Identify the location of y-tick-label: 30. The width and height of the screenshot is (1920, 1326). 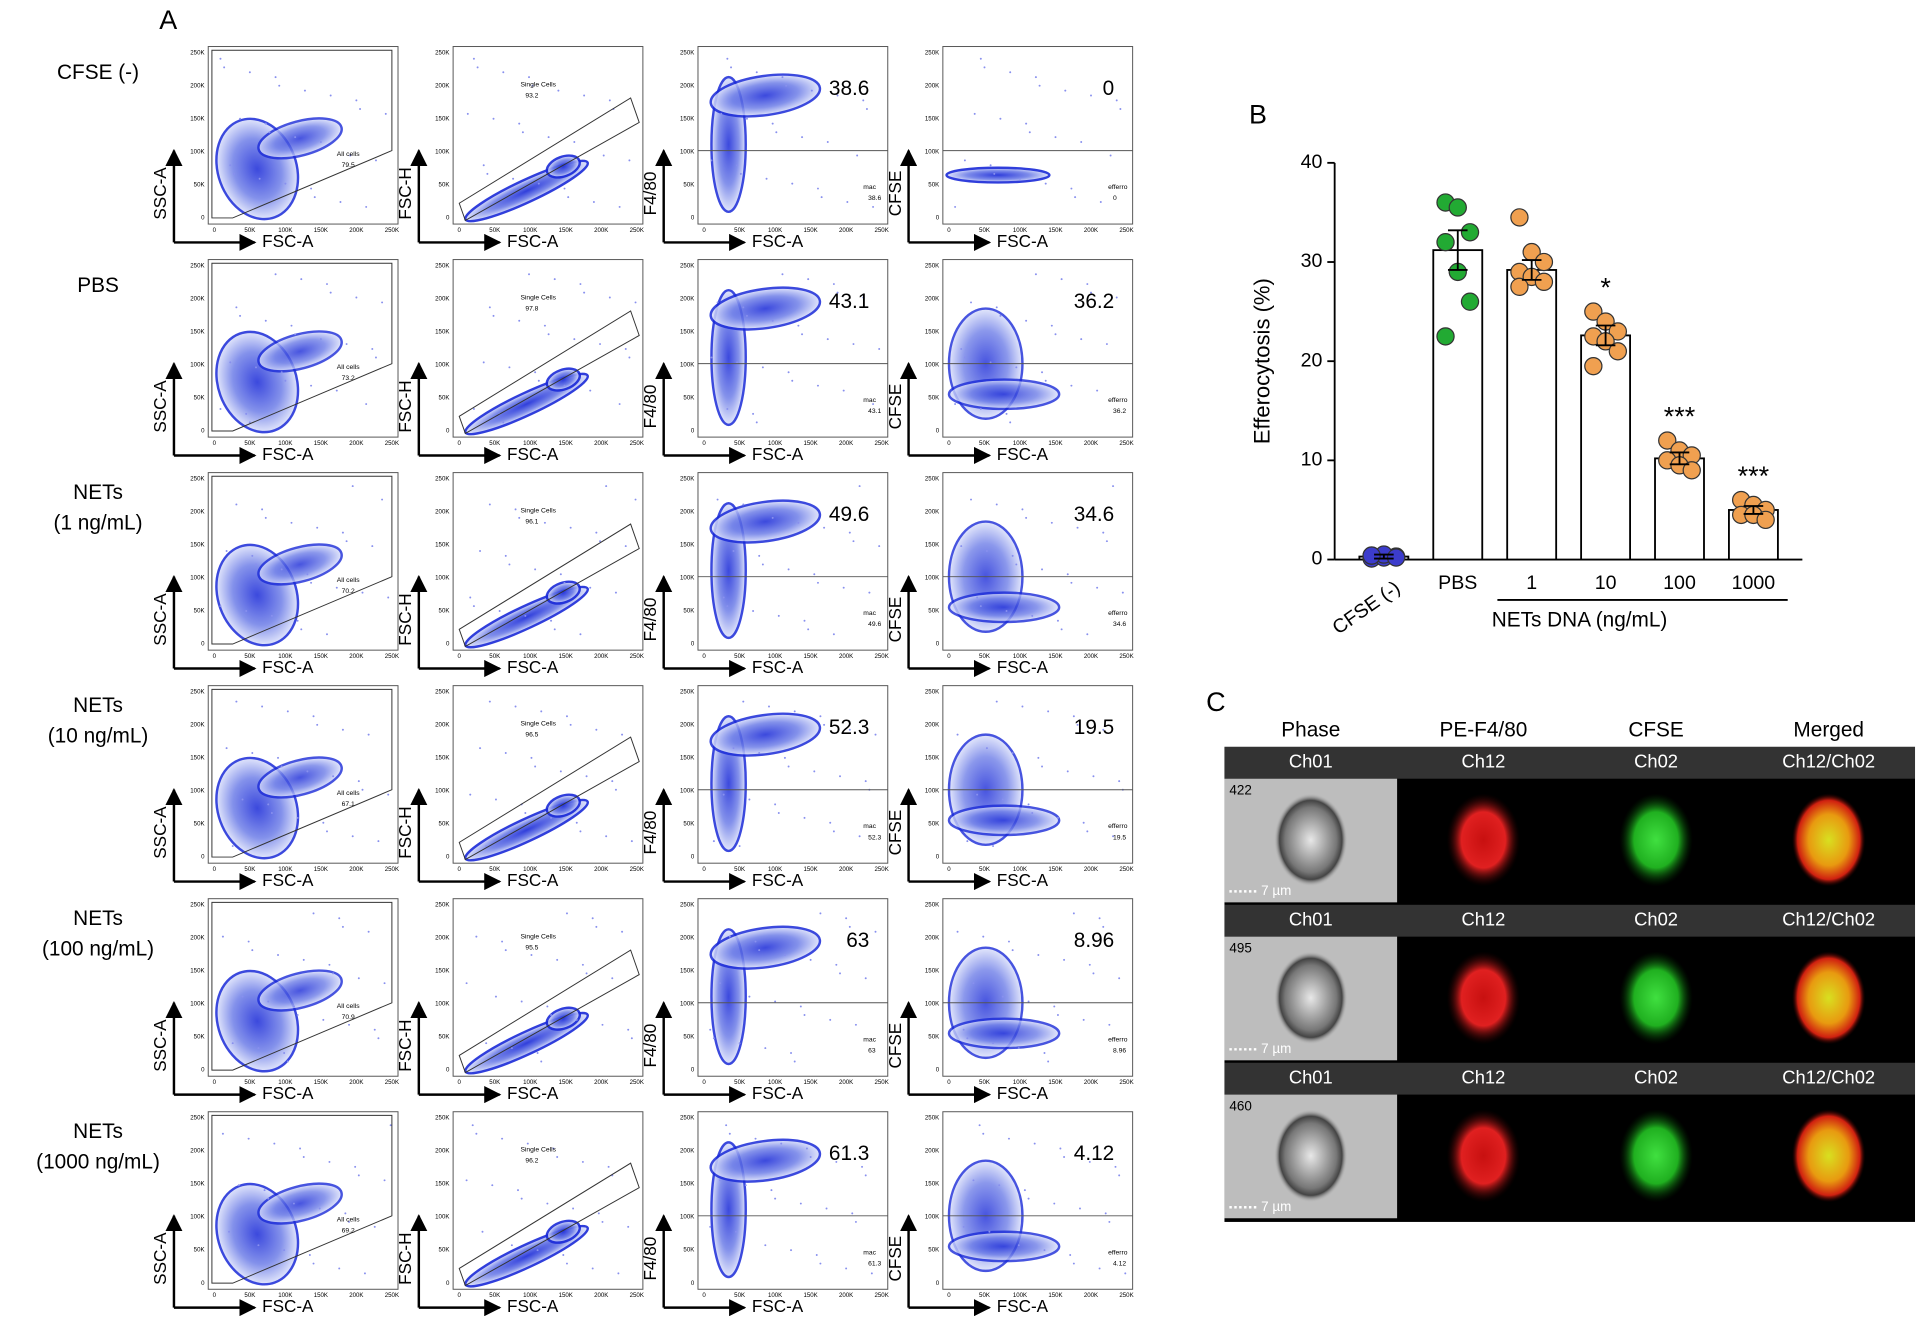
(1312, 261).